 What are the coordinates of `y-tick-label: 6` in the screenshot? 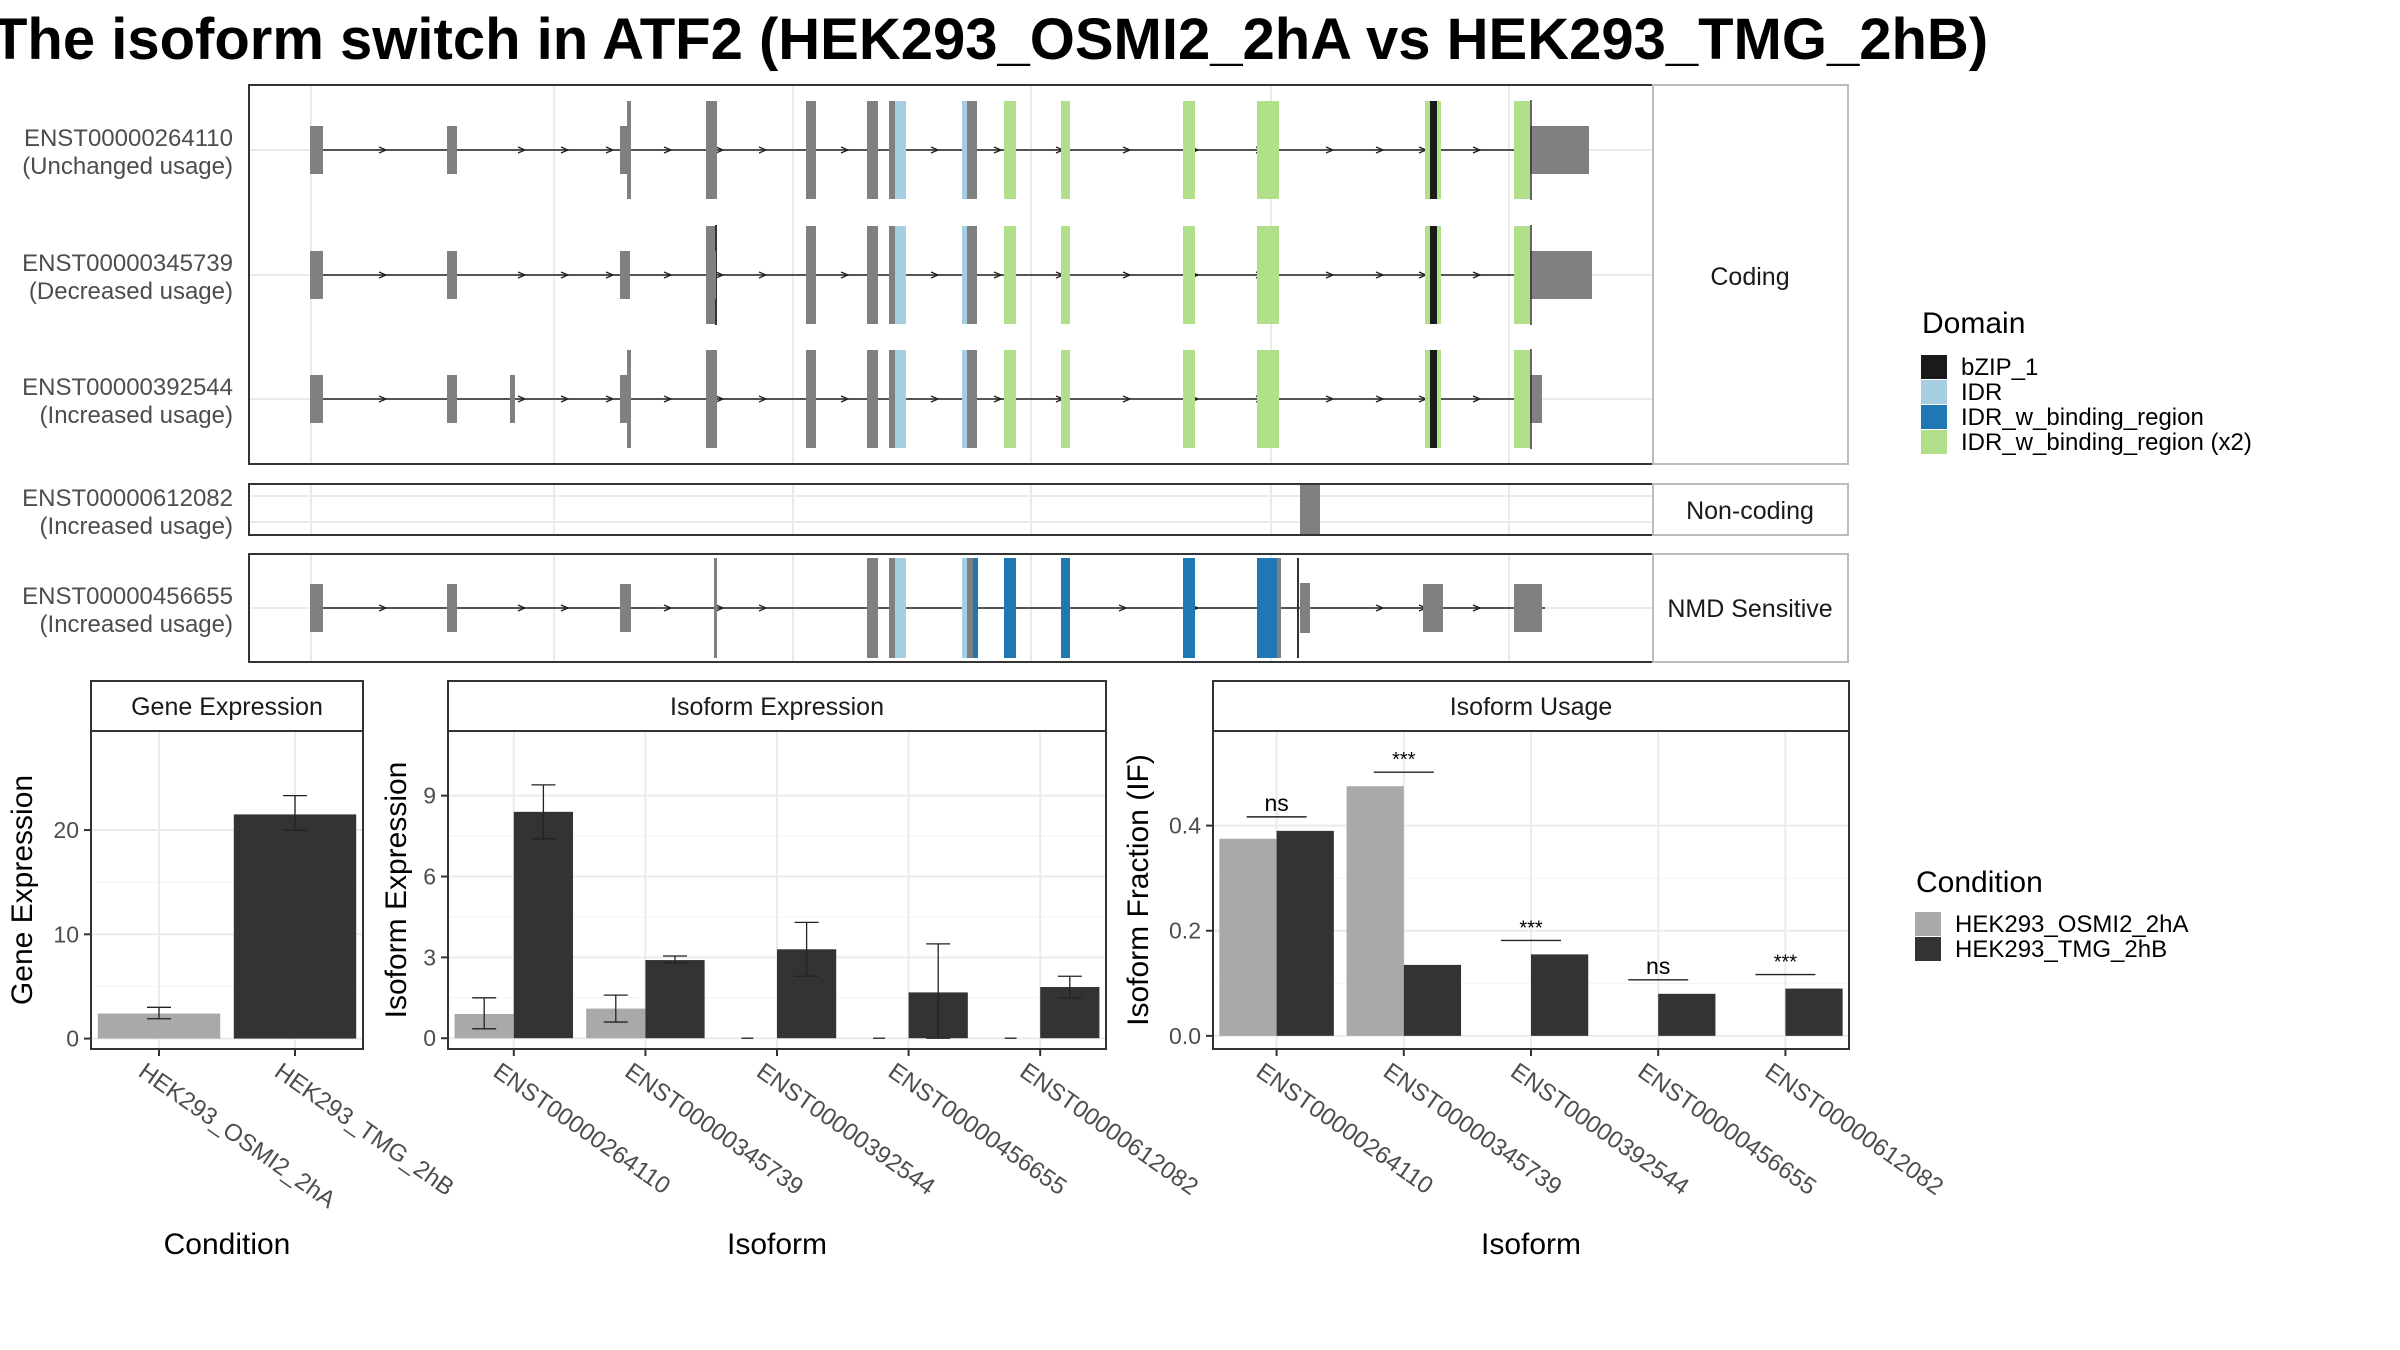 It's located at (429, 877).